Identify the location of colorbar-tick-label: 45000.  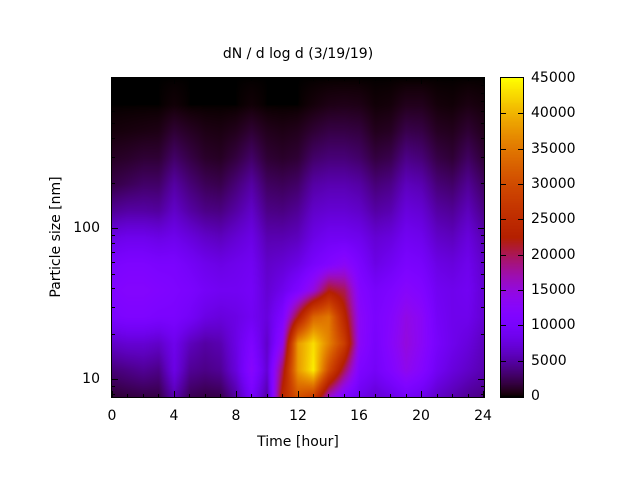
(553, 78).